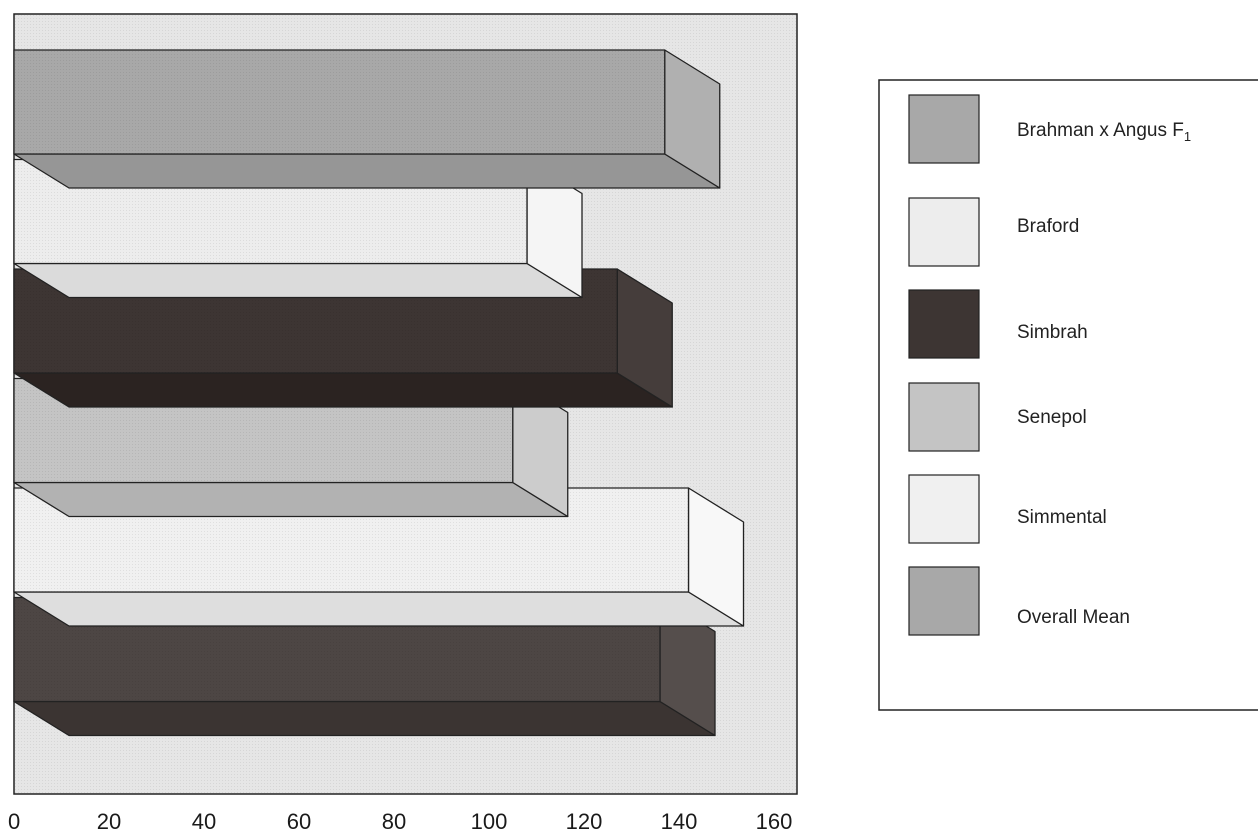  Describe the element at coordinates (109, 821) in the screenshot. I see `x-tick-label: 20` at that location.